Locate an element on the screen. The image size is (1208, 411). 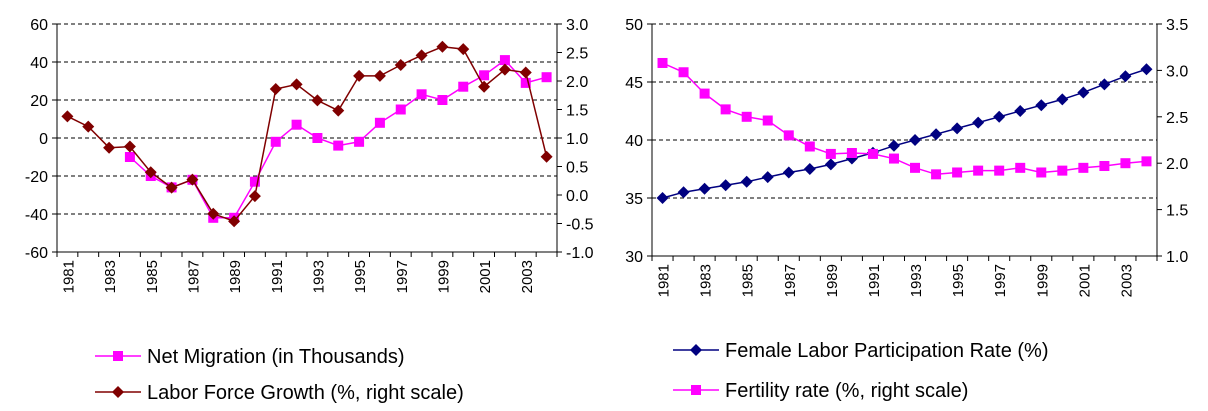
legend-entry: Net Migration (in Thousands) is located at coordinates (250, 357).